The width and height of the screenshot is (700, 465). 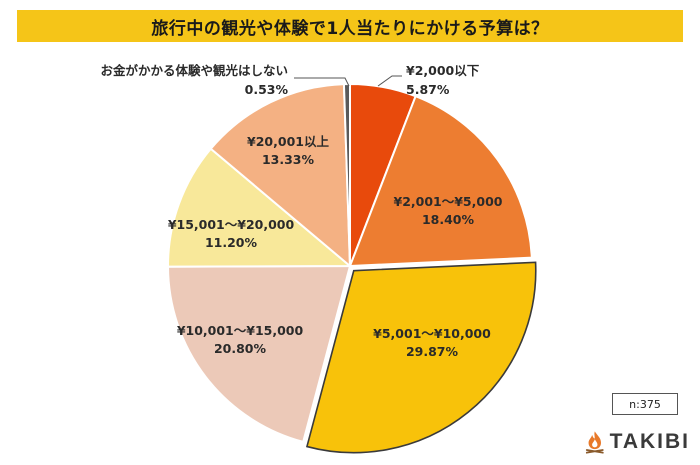 What do you see at coordinates (649, 441) in the screenshot?
I see `brand-name: TAKIBI` at bounding box center [649, 441].